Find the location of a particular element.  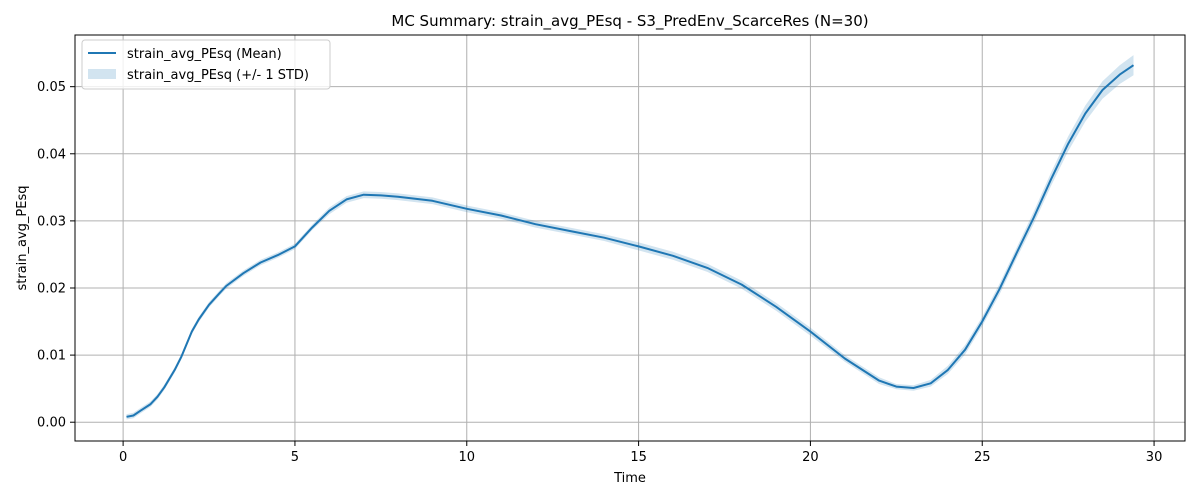

x-tick-label: 25 is located at coordinates (982, 457).